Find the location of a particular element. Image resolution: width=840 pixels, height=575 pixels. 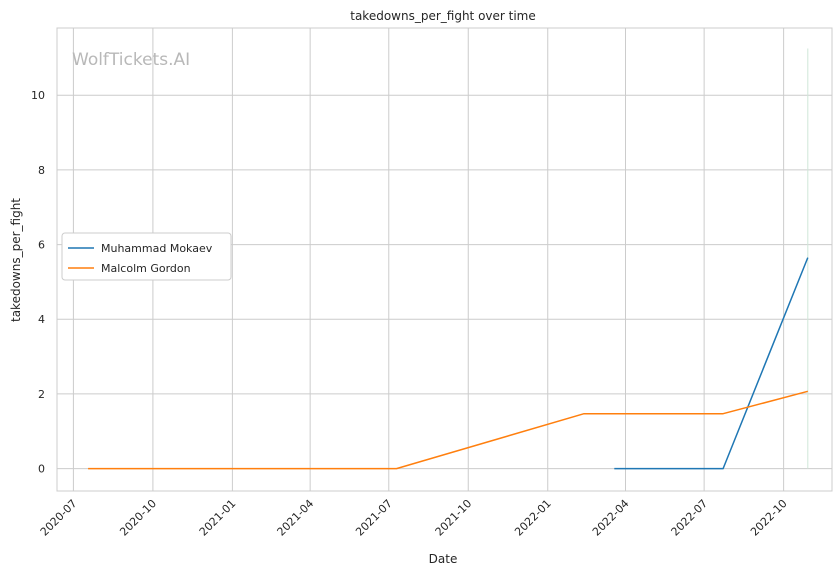

x-tick-label: 2020-07 is located at coordinates (59, 518).